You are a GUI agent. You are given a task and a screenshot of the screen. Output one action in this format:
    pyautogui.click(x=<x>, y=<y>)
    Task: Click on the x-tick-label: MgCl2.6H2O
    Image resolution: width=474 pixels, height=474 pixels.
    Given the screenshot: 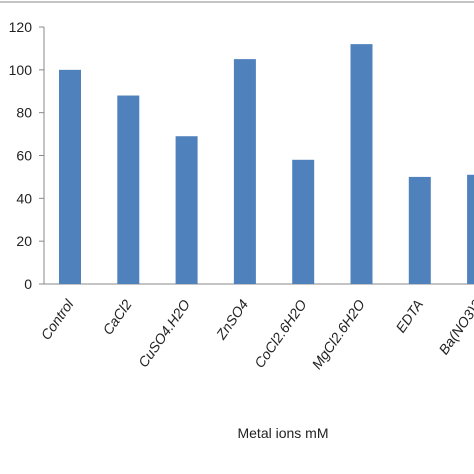 What is the action you would take?
    pyautogui.click(x=338, y=334)
    